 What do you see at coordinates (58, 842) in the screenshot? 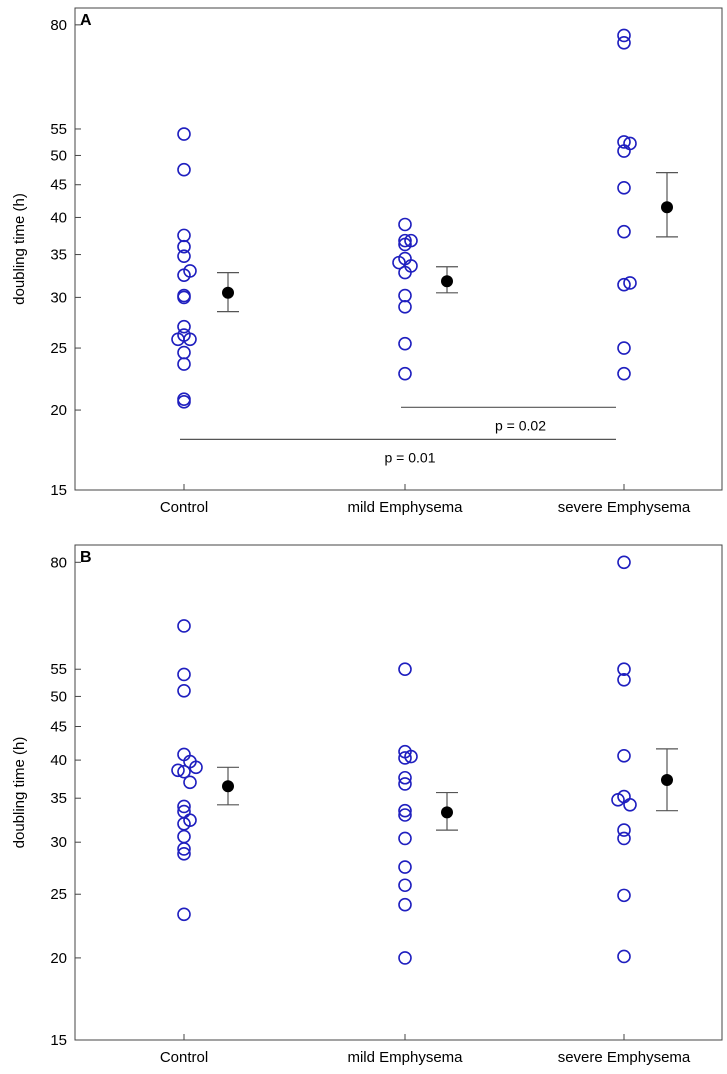
I see `y-tick-label: 30` at bounding box center [58, 842].